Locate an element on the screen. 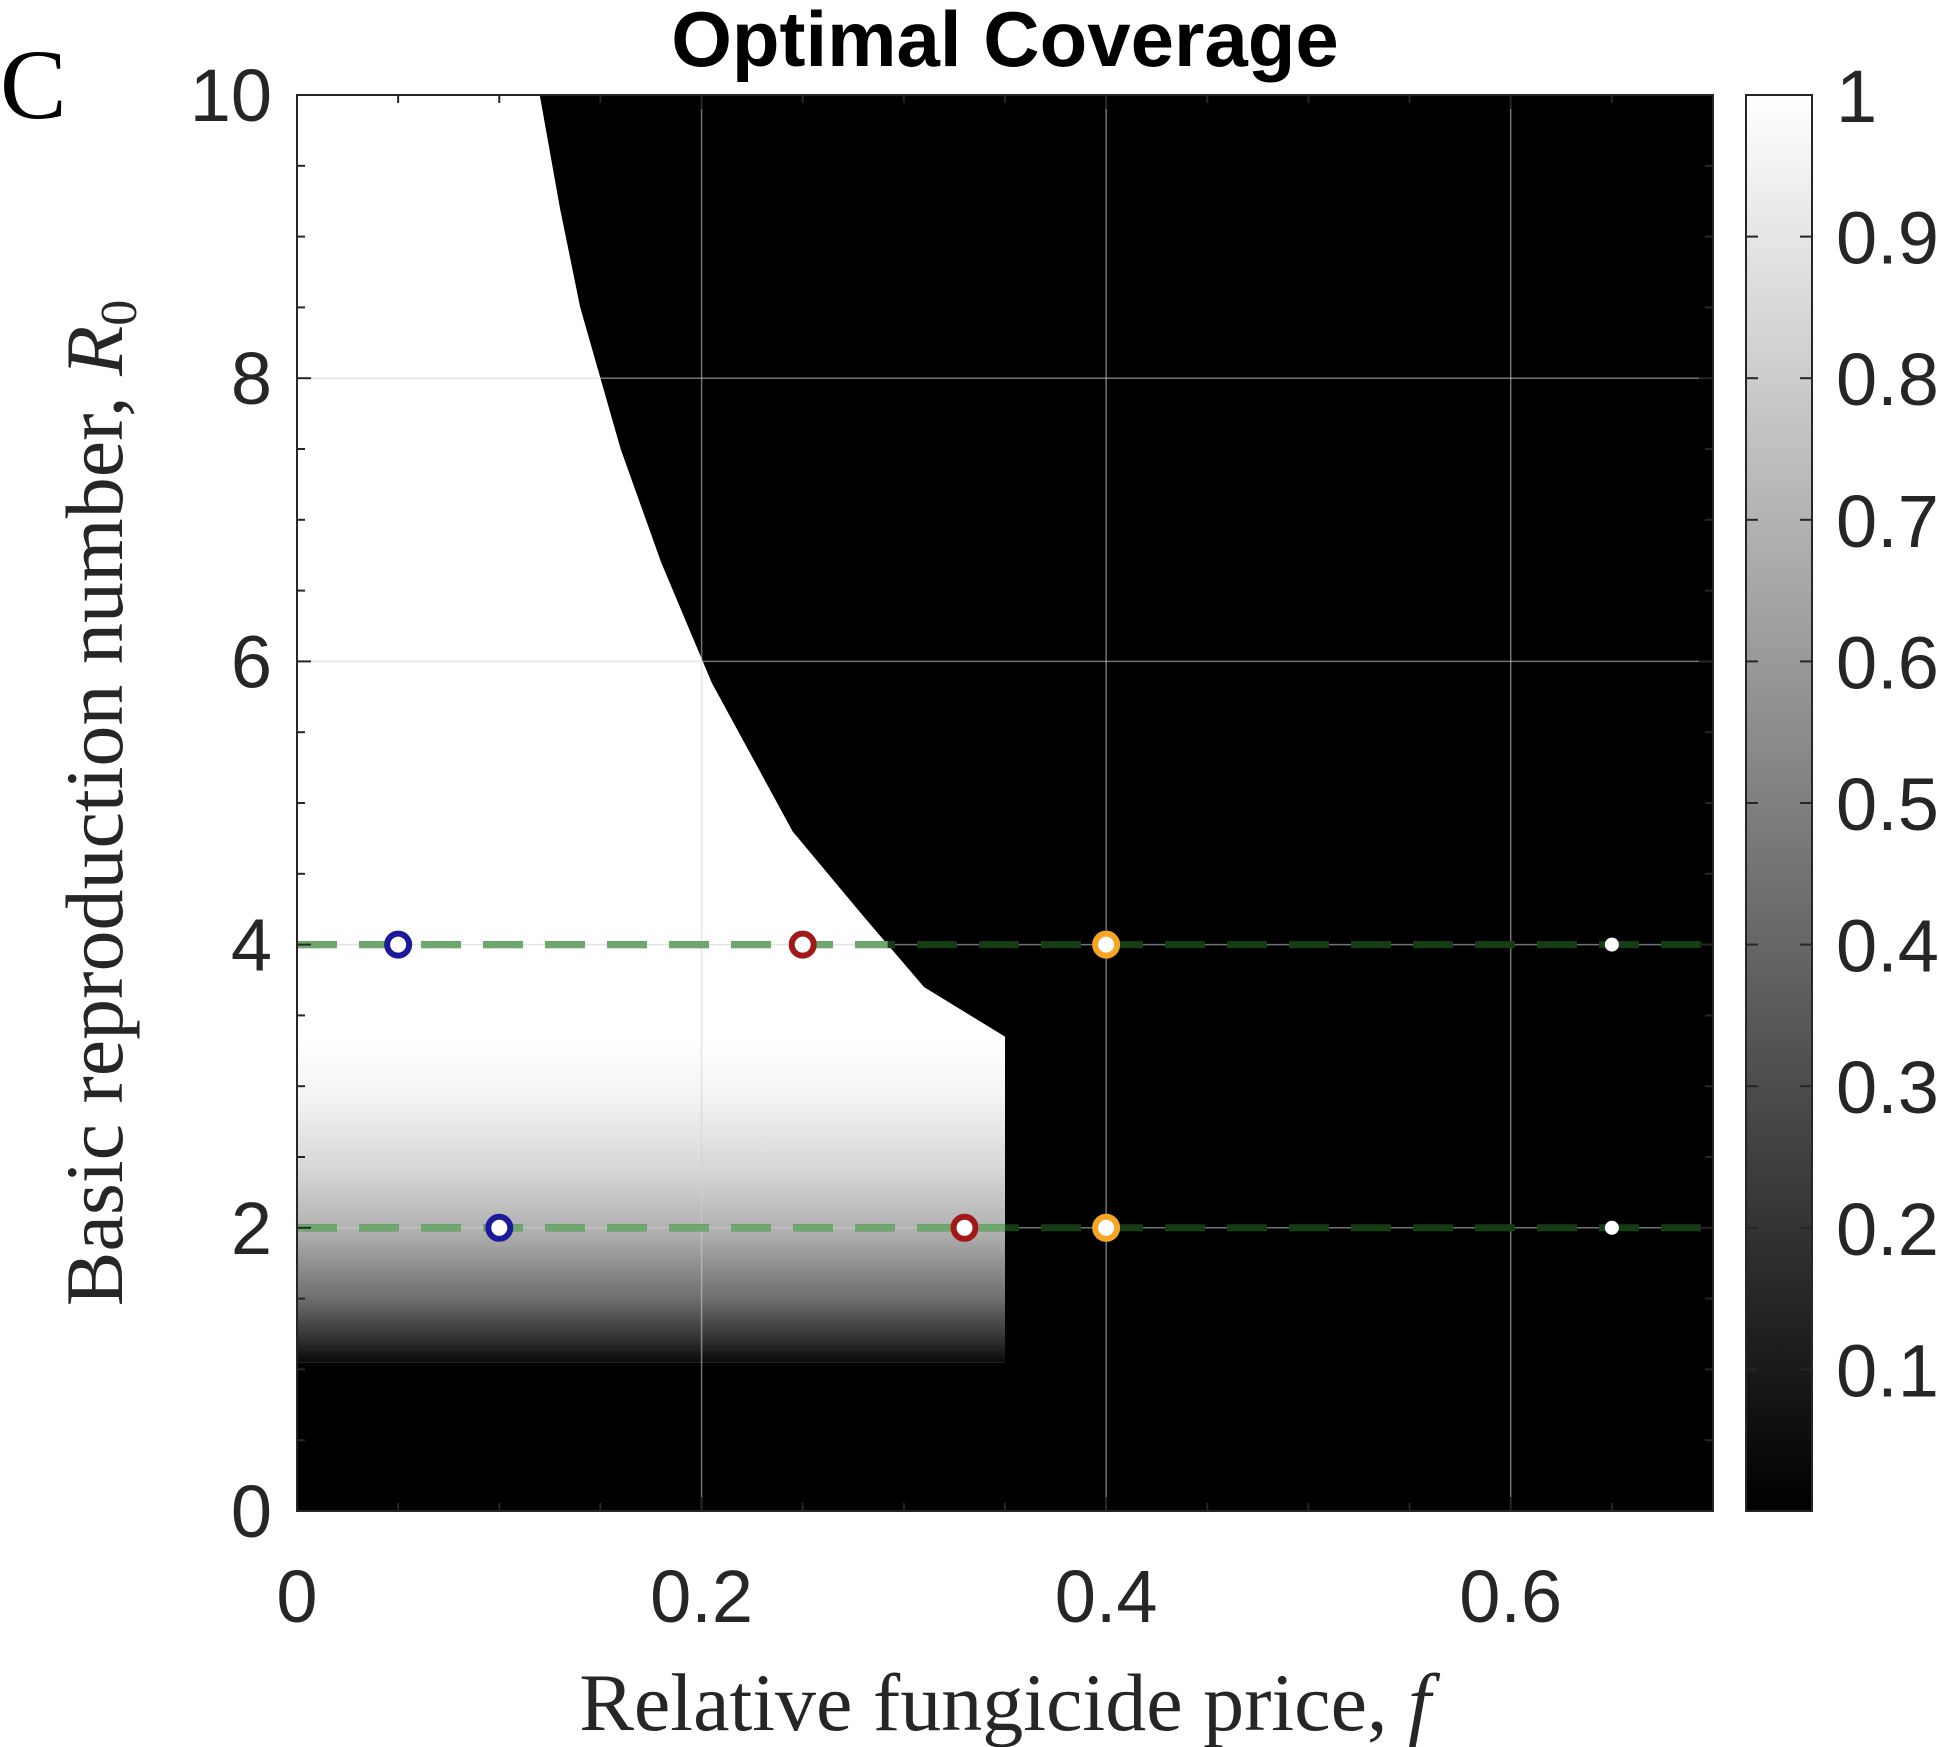 The image size is (1939, 1747). data-markers is located at coordinates (1001, 1086).